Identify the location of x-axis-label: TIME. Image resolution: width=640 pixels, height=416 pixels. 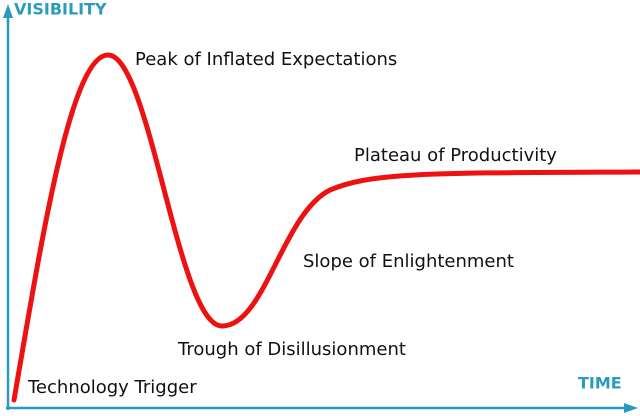
(600, 383).